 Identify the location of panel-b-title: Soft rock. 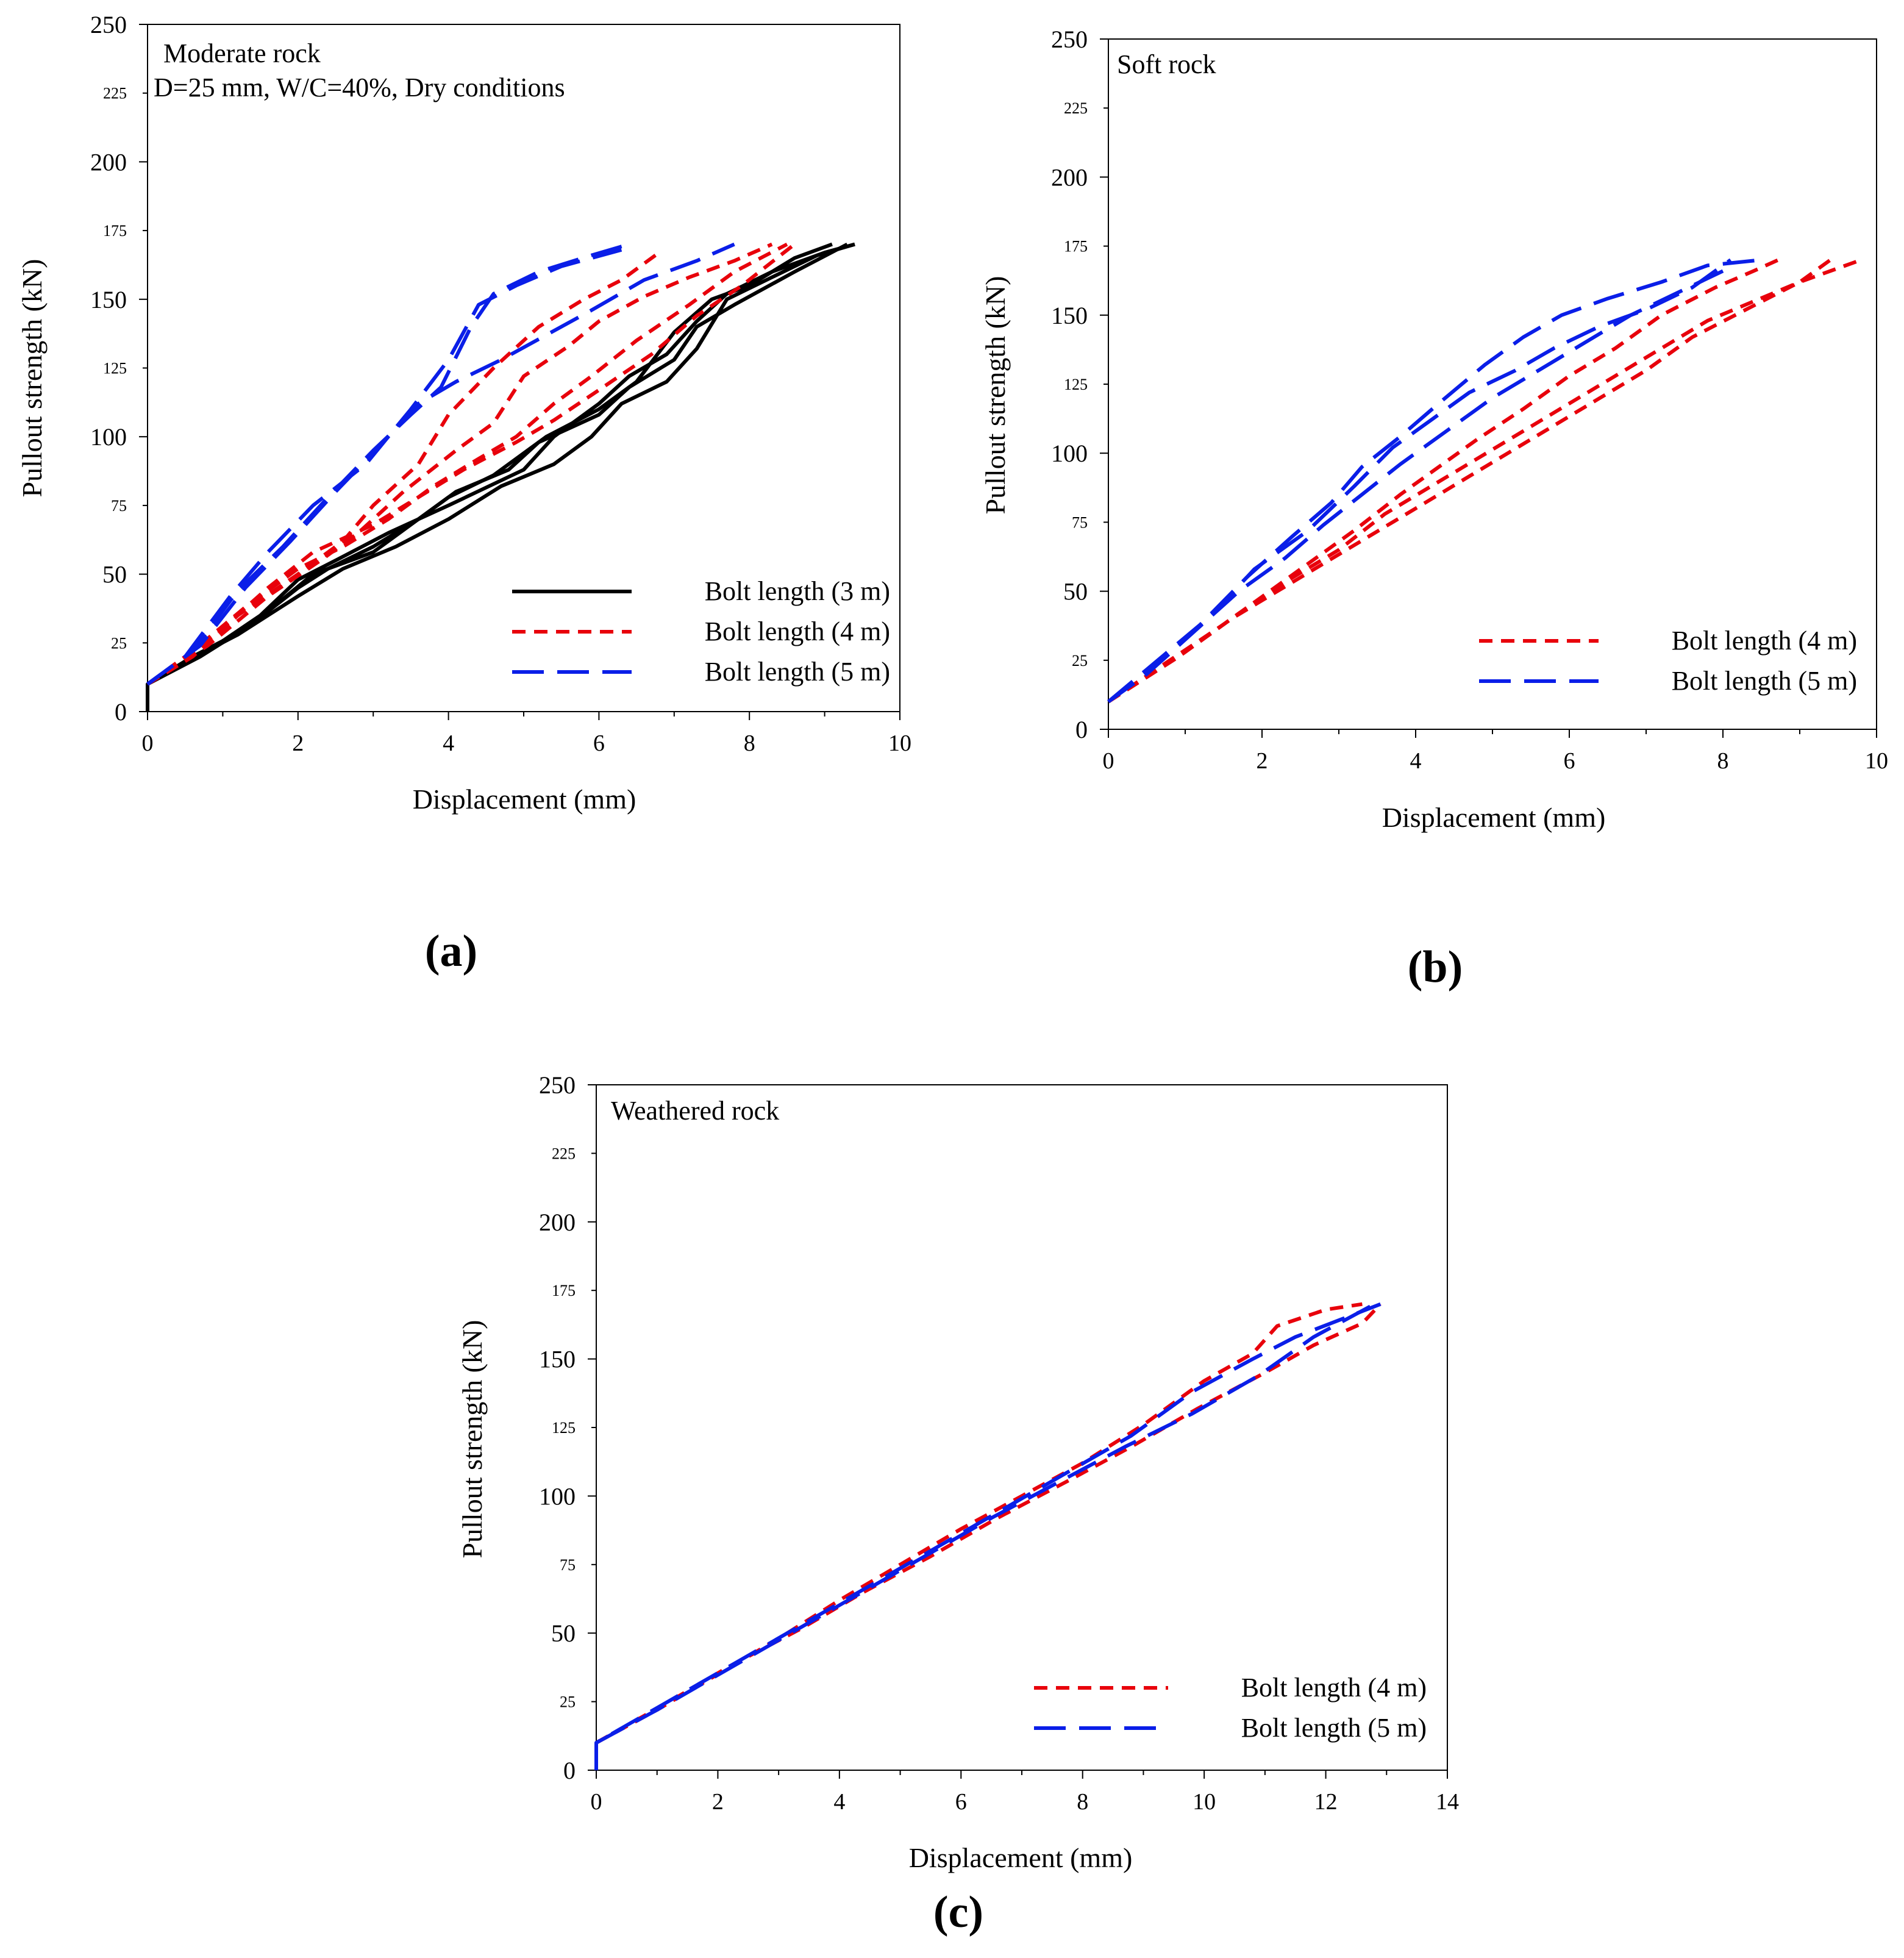
(1166, 64).